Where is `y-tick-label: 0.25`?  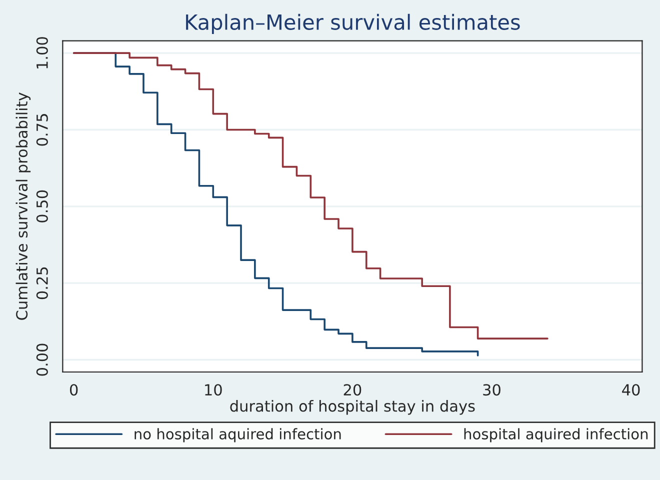
y-tick-label: 0.25 is located at coordinates (42, 283).